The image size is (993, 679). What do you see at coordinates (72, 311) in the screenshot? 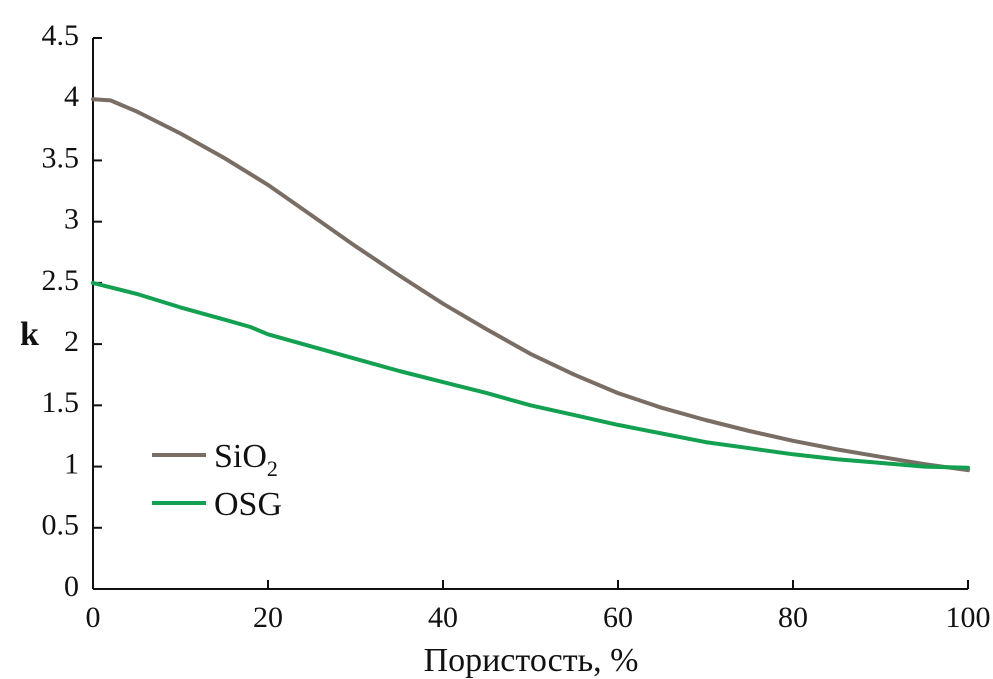
I see `y-ticks: 0 0.5 1 1.5 2 2.5 3 3.5 4 4.5` at bounding box center [72, 311].